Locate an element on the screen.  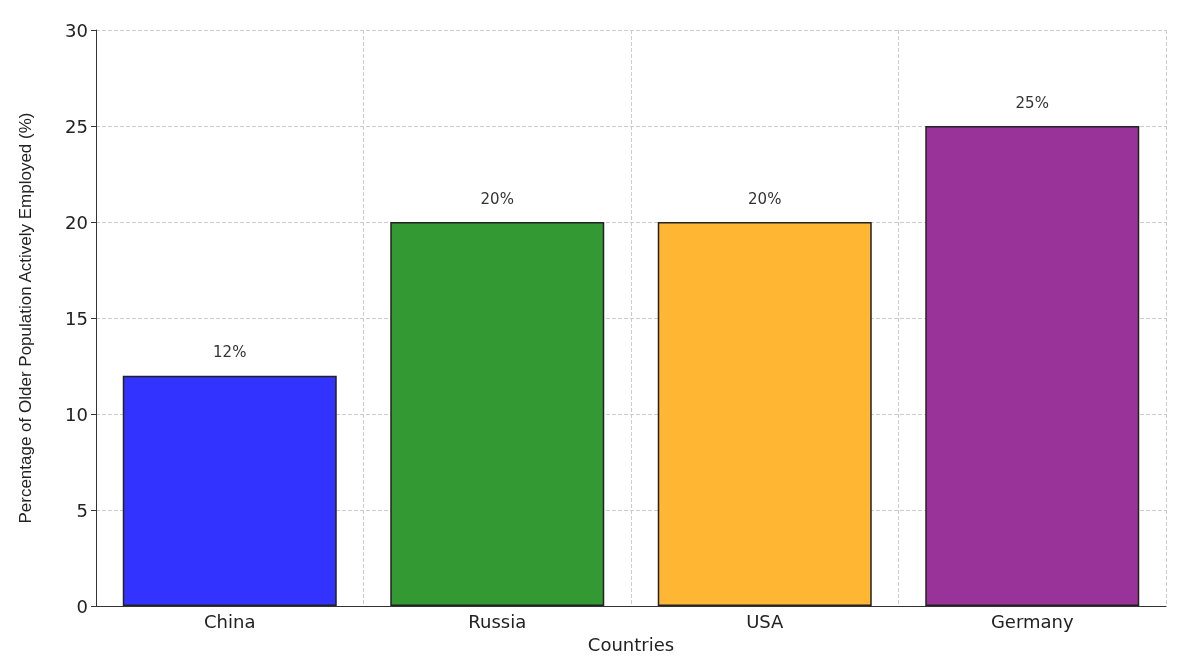
y-tick-label: 5 is located at coordinates (82, 510).